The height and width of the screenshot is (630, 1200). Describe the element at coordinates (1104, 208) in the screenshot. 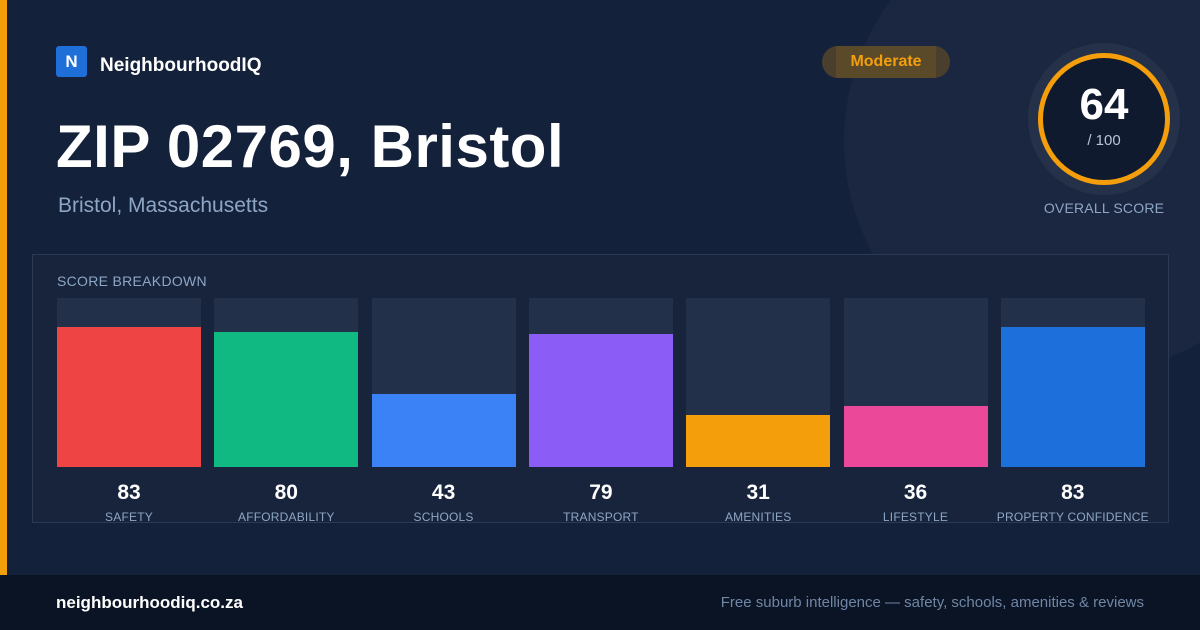

I see `overall-score-caption: OVERALL SCORE` at that location.